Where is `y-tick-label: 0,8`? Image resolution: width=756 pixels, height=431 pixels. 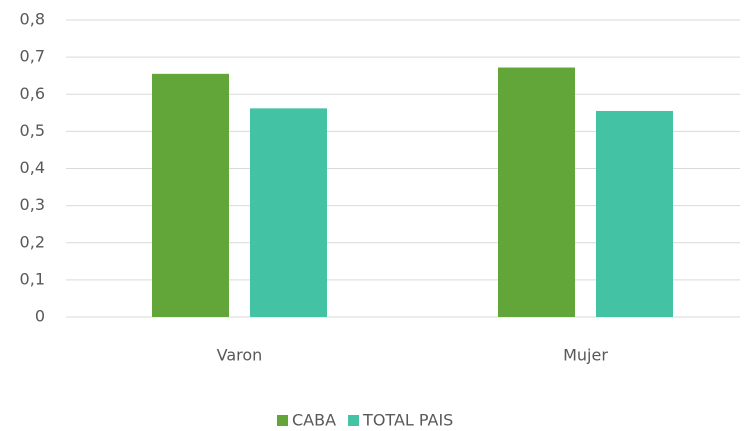 y-tick-label: 0,8 is located at coordinates (32, 19).